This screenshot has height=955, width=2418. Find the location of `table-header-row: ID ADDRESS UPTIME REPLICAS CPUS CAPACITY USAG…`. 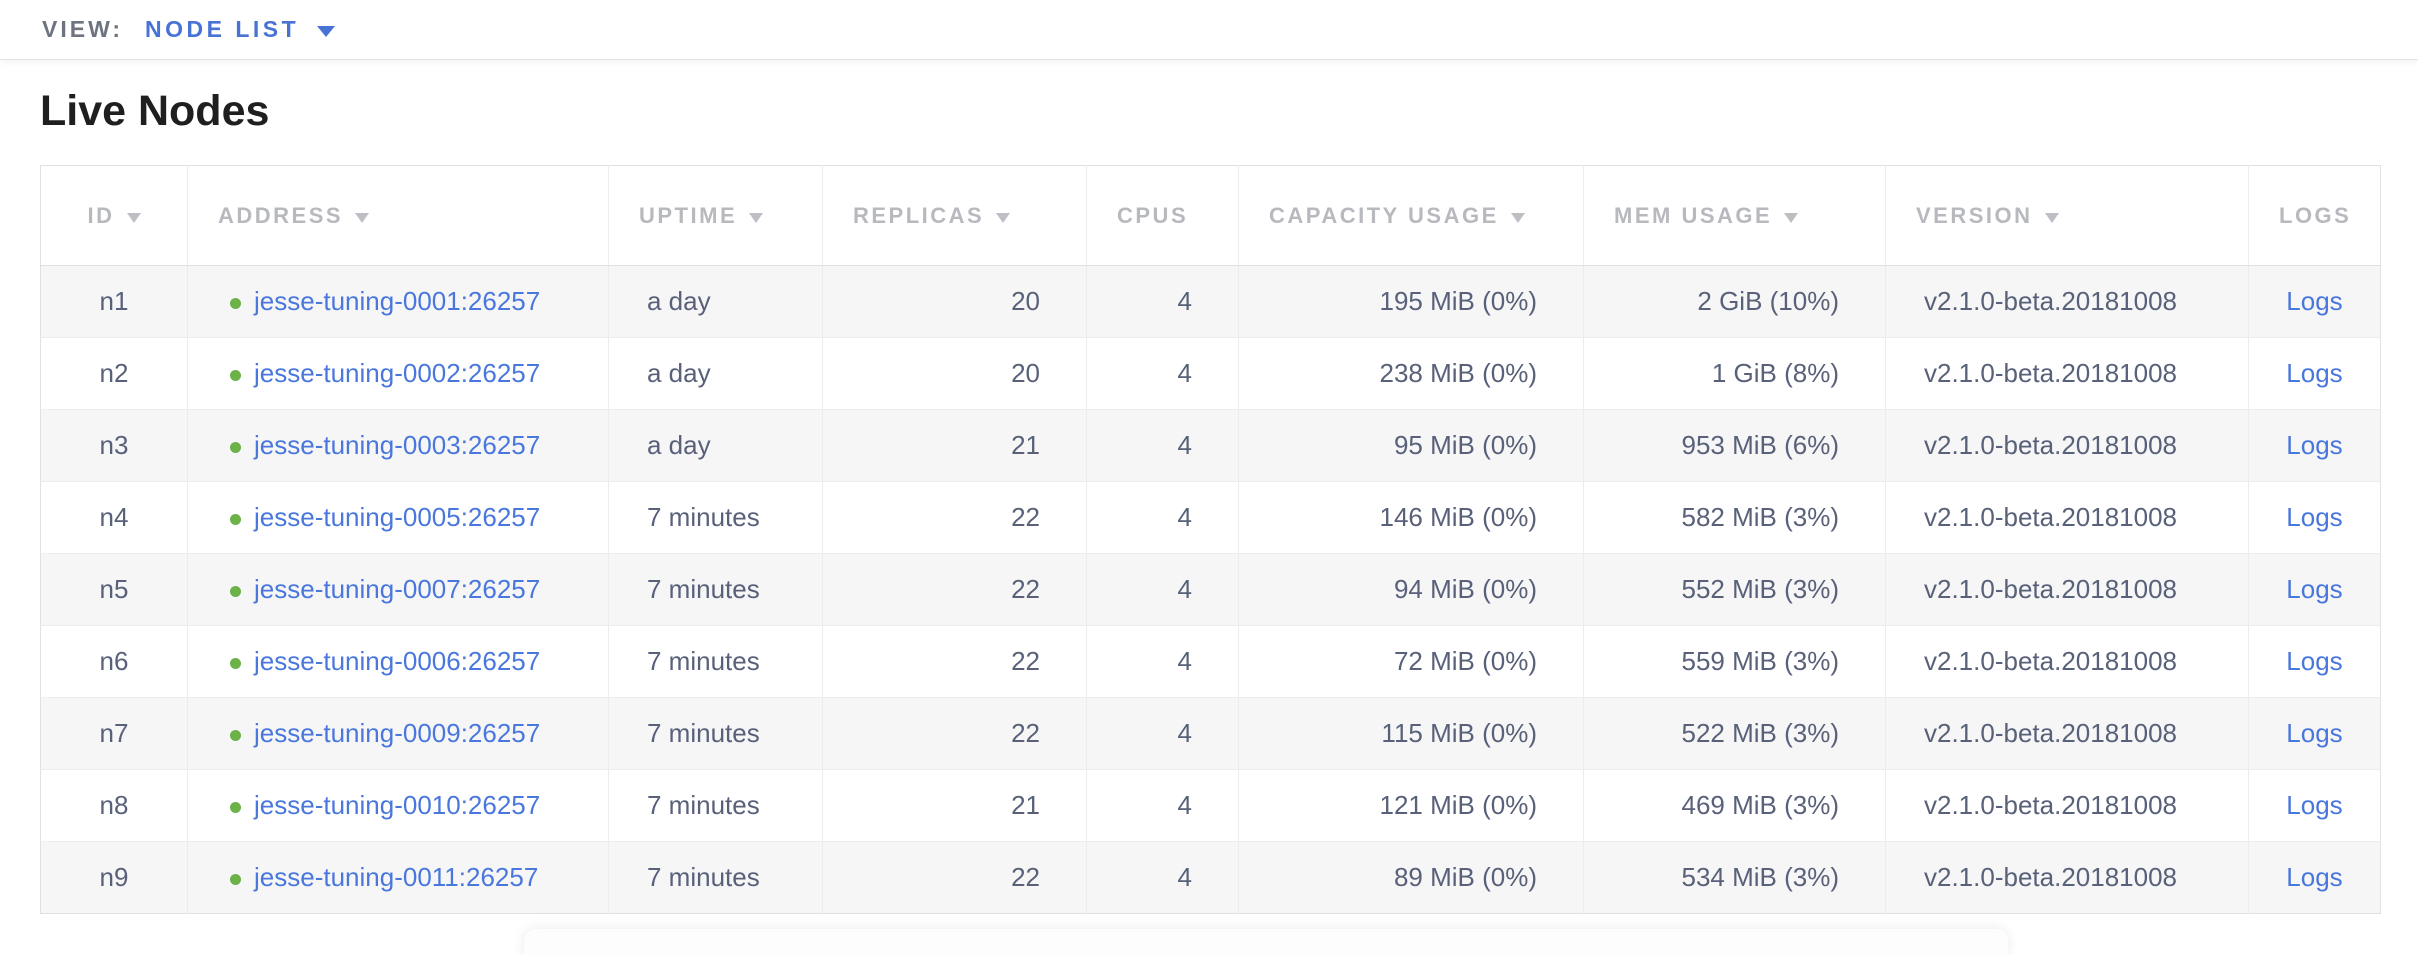

table-header-row: ID ADDRESS UPTIME REPLICAS CPUS CAPACITY USAG… is located at coordinates (1210, 215).